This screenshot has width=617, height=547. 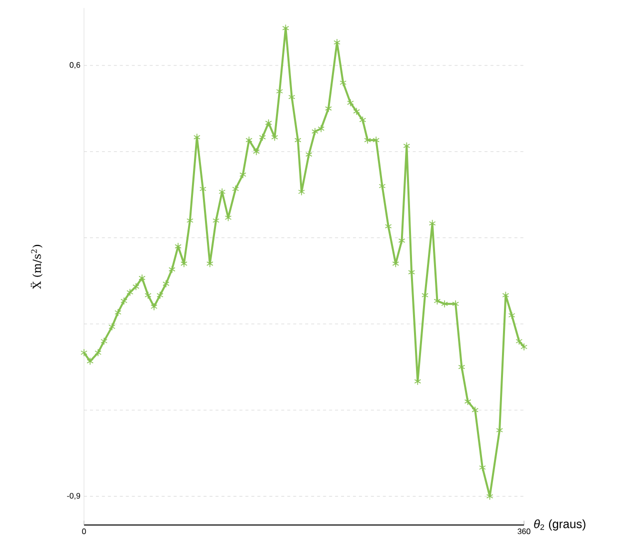 I want to click on x-axis-title: θ$_{2}$ (graus), so click(x=560, y=525).